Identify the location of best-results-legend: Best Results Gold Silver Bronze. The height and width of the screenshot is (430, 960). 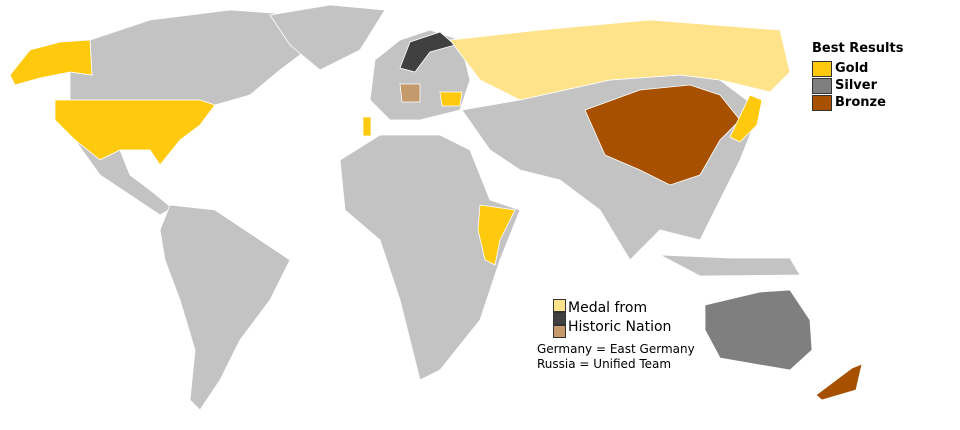
(857, 76).